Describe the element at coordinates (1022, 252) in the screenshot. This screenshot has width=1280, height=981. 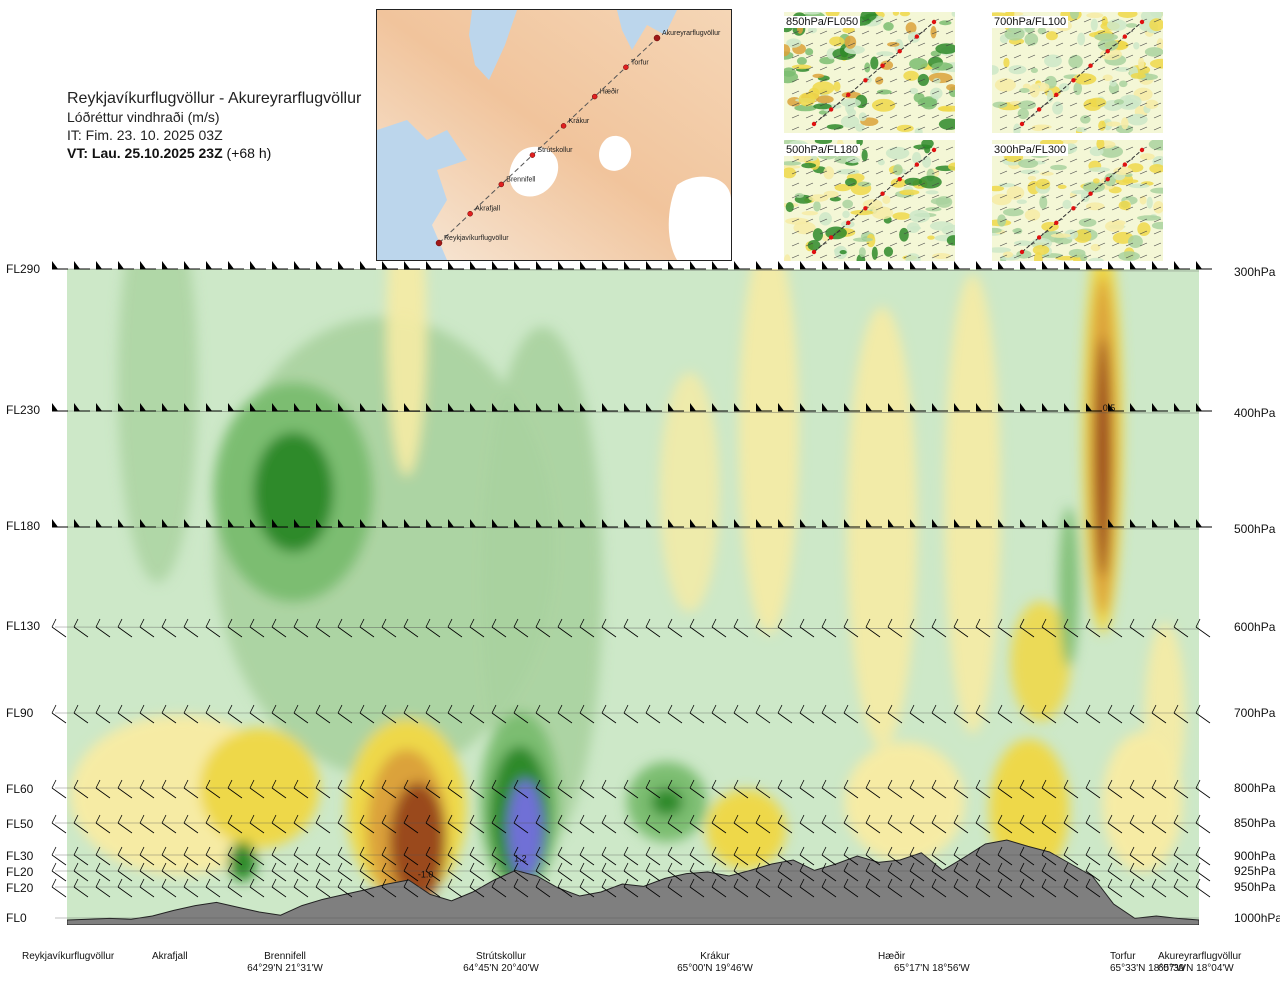
I see `panel-route-point` at that location.